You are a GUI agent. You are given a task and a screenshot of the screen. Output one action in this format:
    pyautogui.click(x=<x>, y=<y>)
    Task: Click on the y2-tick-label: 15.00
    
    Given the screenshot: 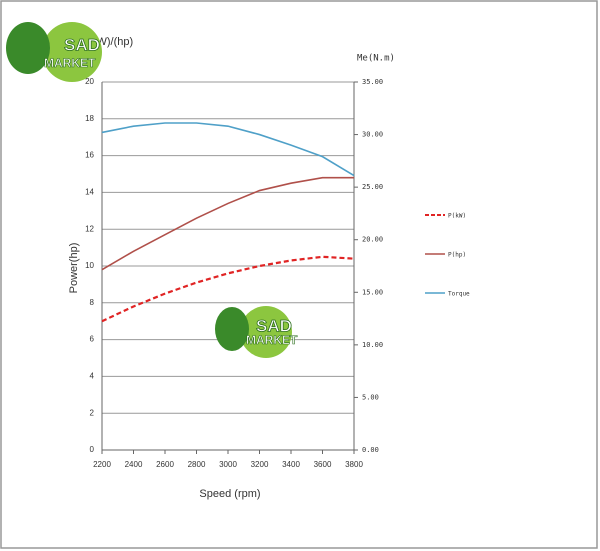 What is the action you would take?
    pyautogui.click(x=372, y=292)
    